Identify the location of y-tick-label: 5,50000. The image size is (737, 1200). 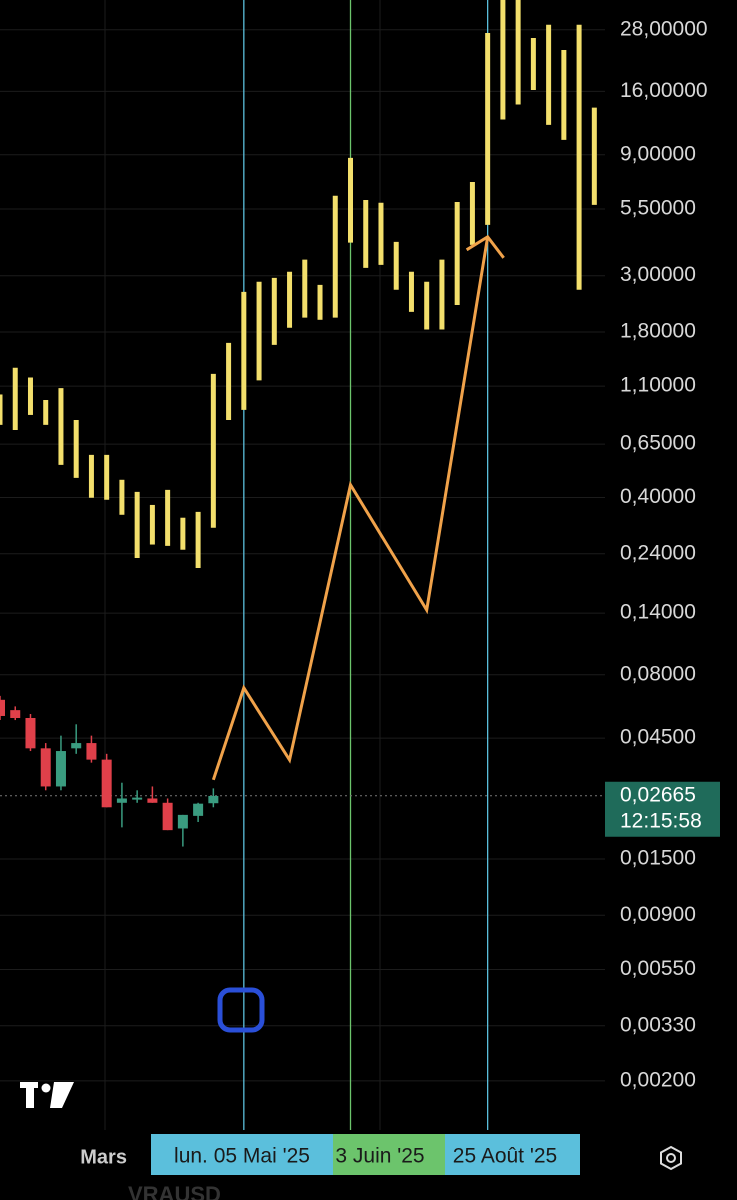
(658, 208).